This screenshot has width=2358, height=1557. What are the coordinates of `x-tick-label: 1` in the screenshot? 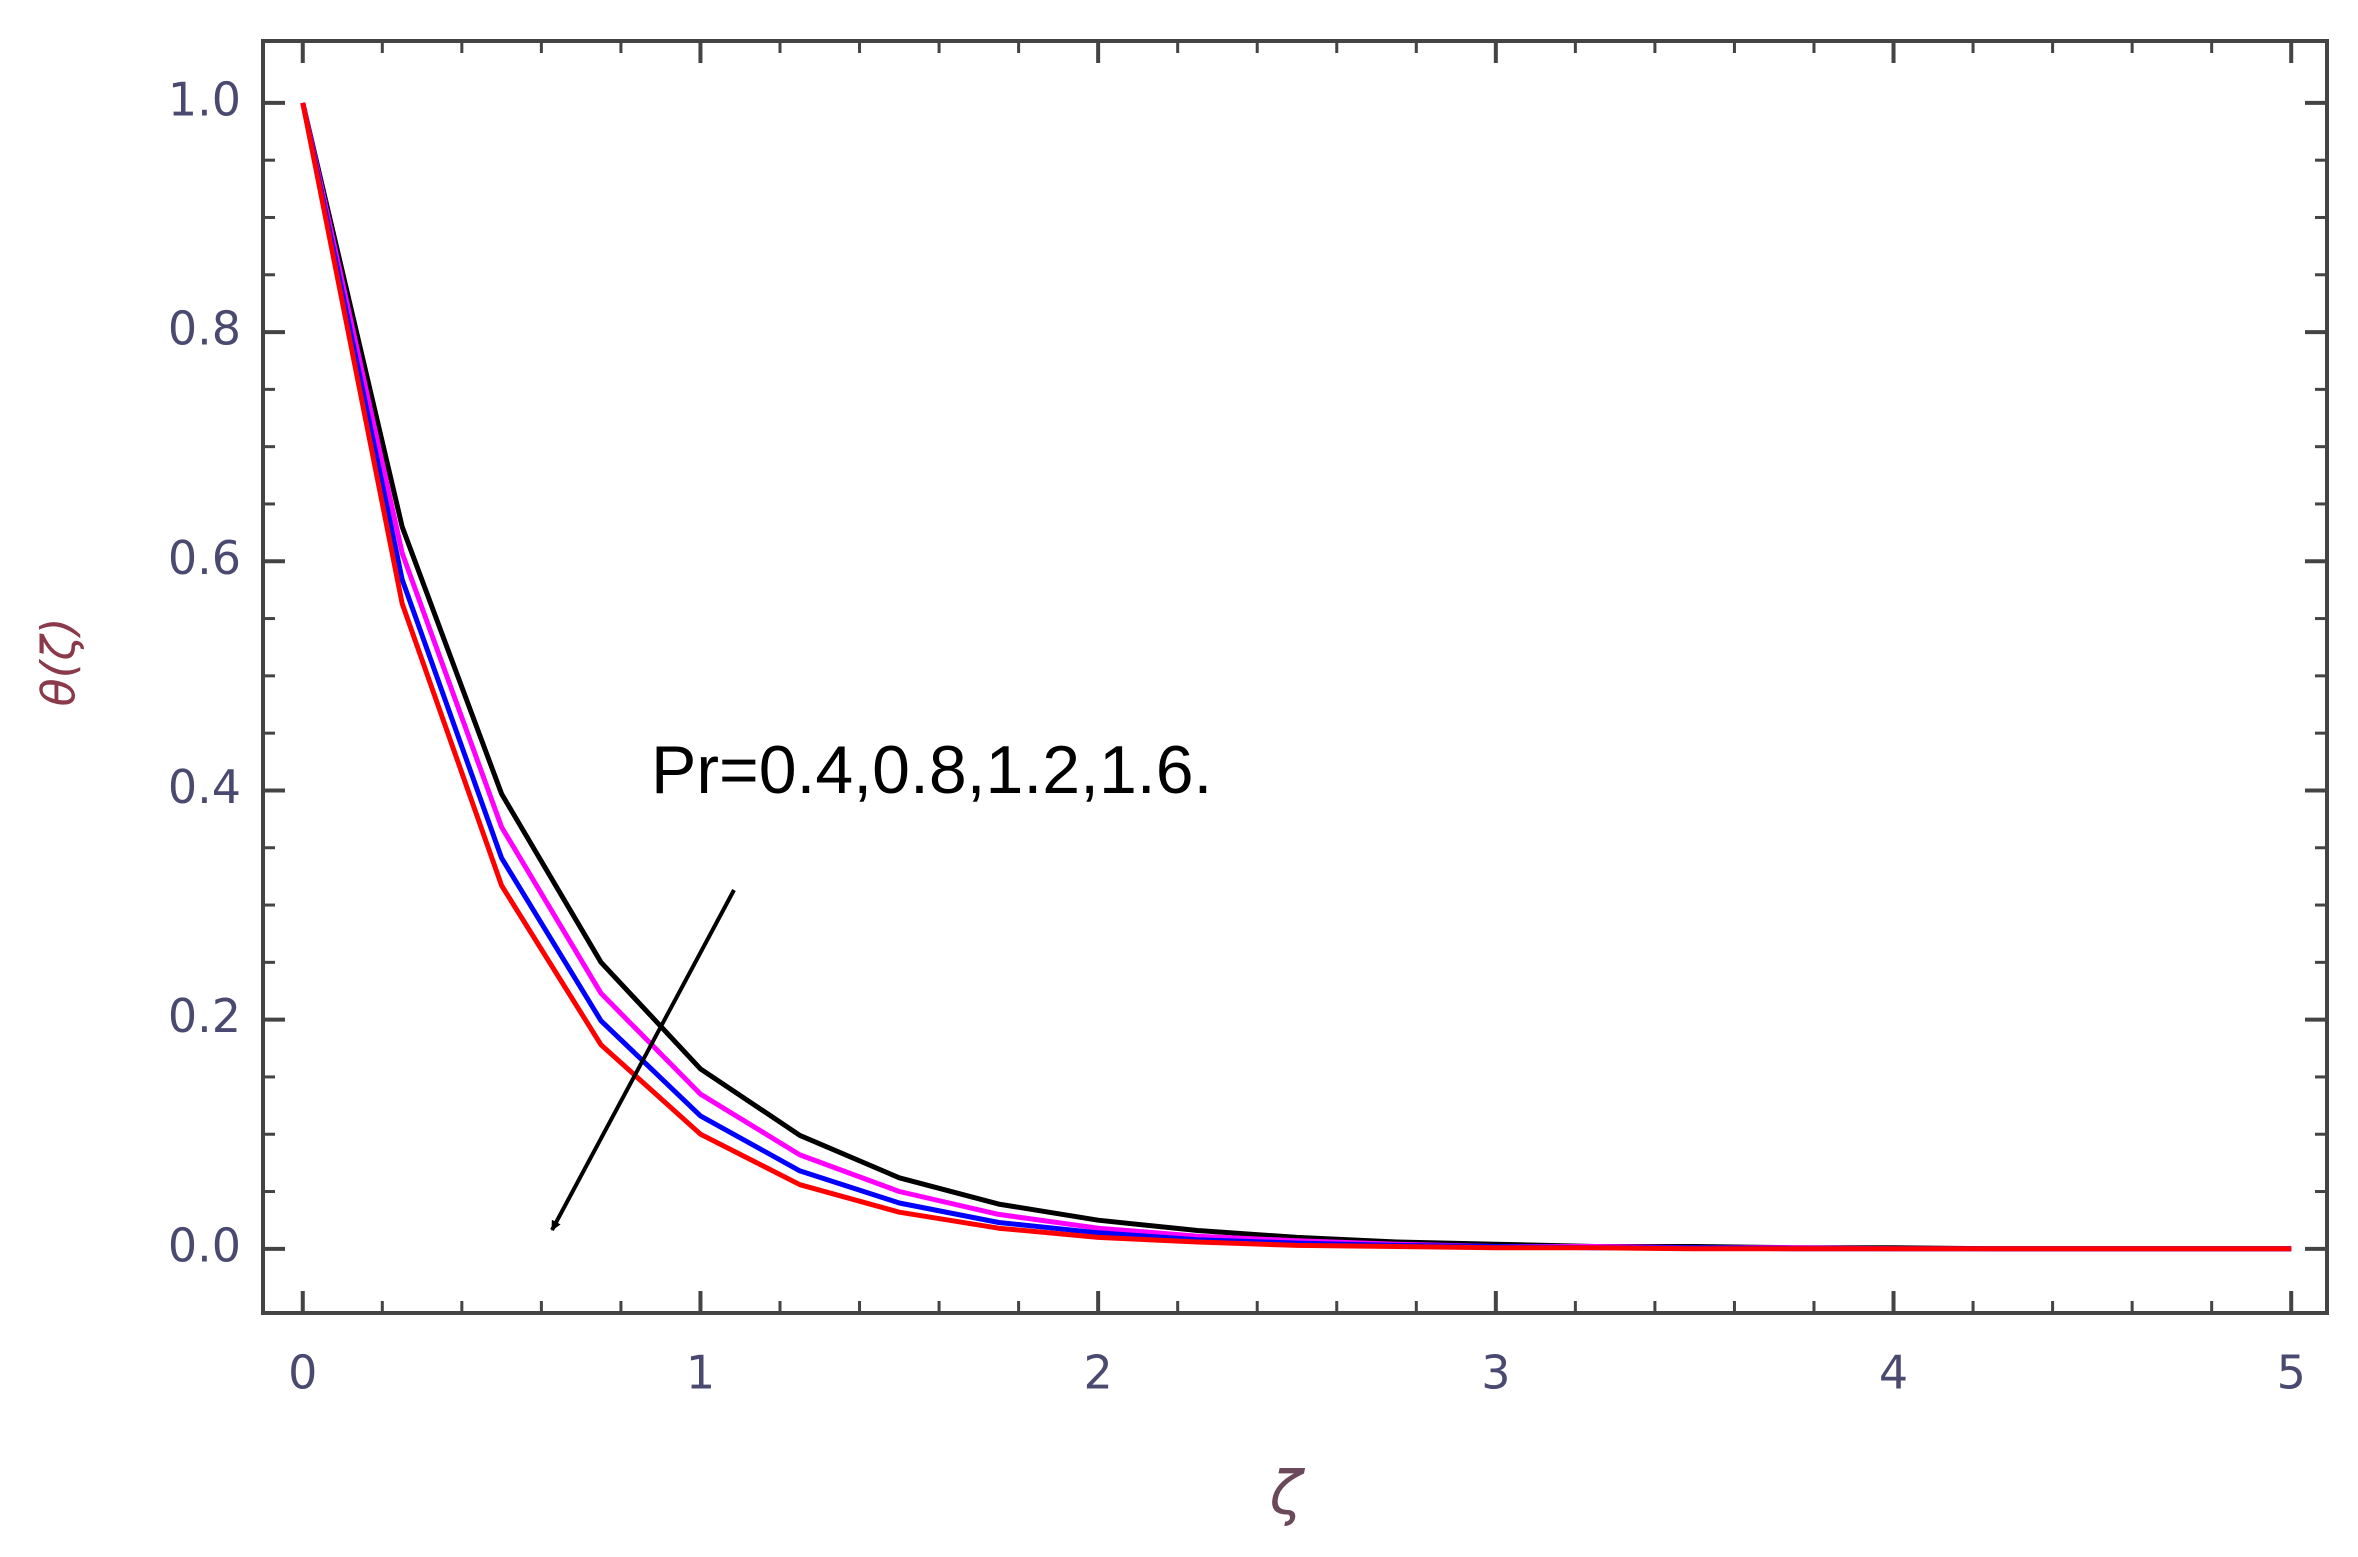 It's located at (700, 1373).